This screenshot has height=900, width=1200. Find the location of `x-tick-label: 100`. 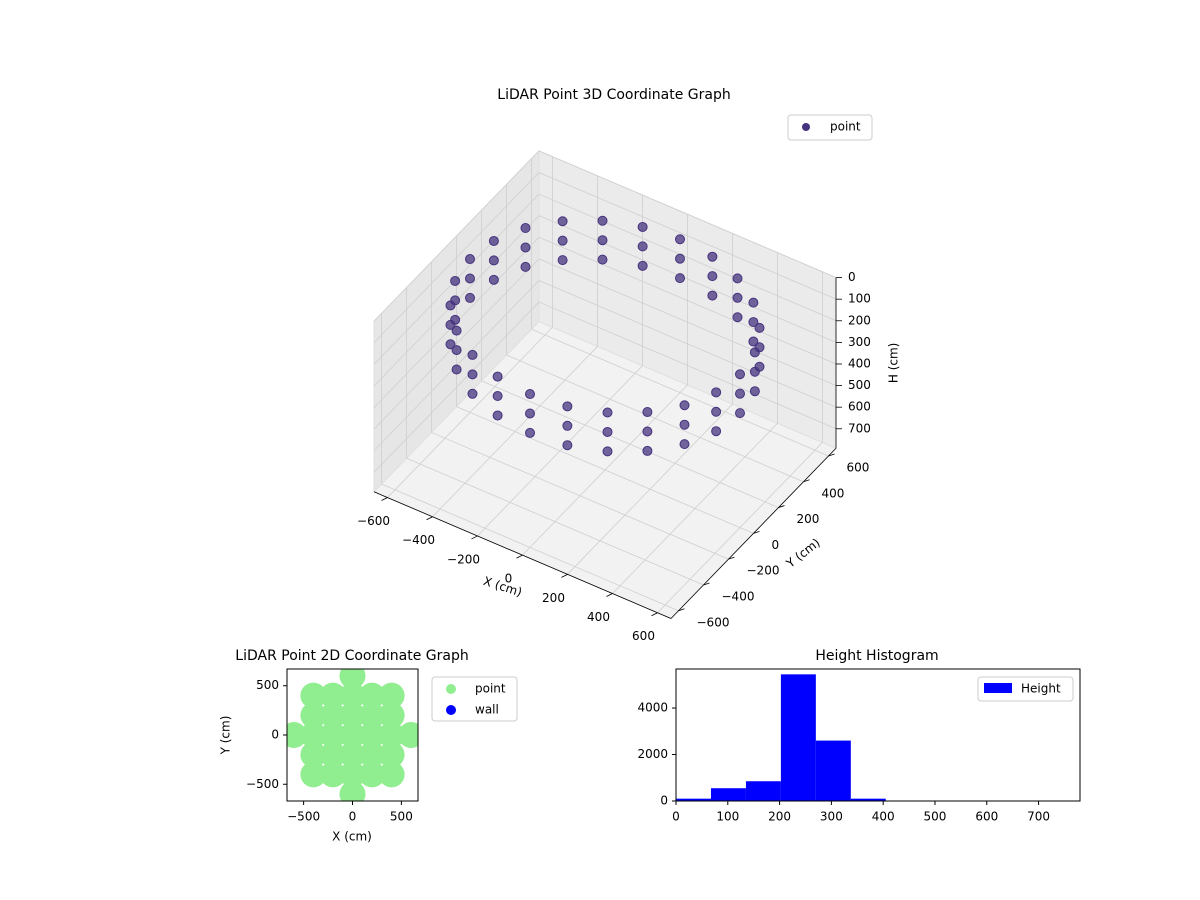

x-tick-label: 100 is located at coordinates (727, 817).